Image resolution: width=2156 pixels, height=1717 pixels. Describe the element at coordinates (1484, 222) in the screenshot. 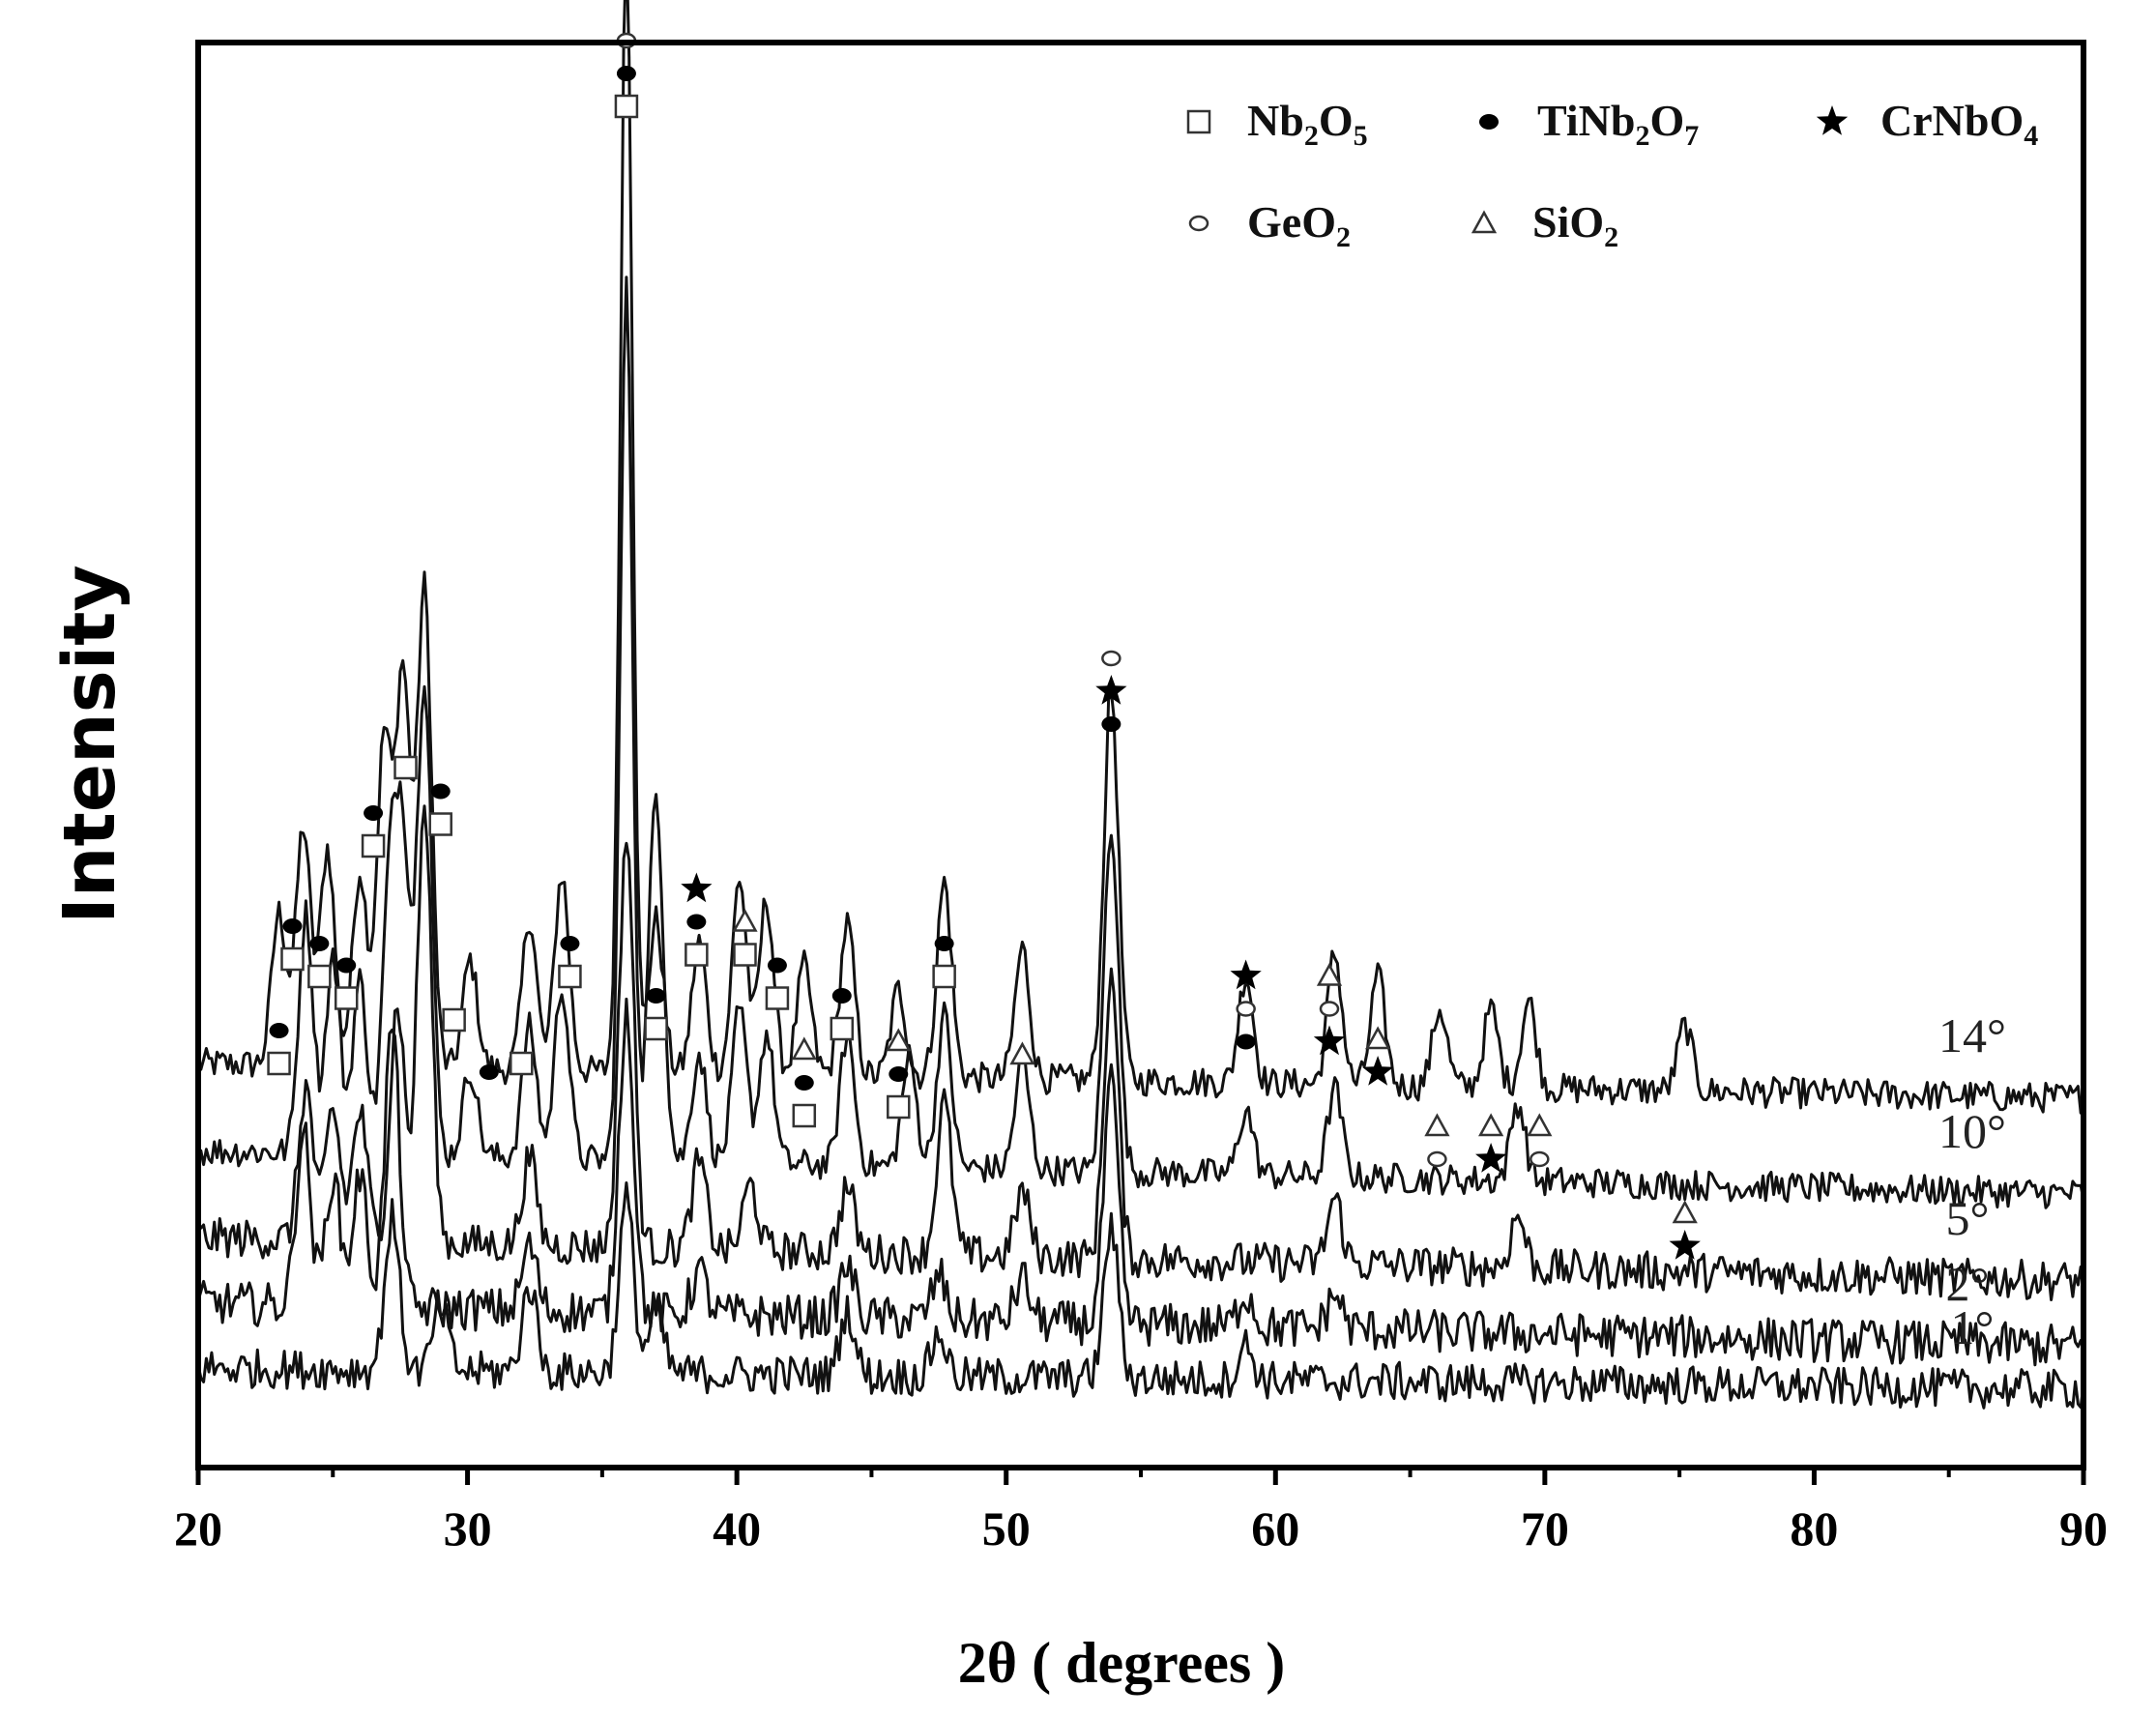

I see `legend-triangle-icon` at that location.